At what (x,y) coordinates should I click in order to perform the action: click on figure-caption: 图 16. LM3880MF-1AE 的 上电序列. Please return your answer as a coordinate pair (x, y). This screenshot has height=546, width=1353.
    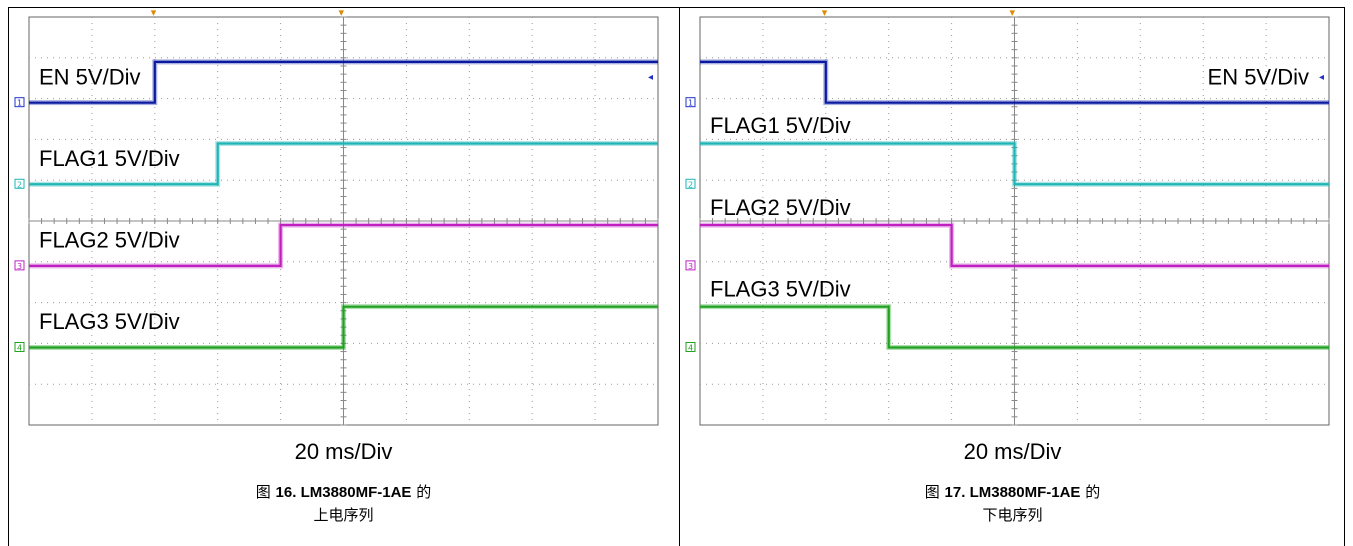
    Looking at the image, I should click on (343, 503).